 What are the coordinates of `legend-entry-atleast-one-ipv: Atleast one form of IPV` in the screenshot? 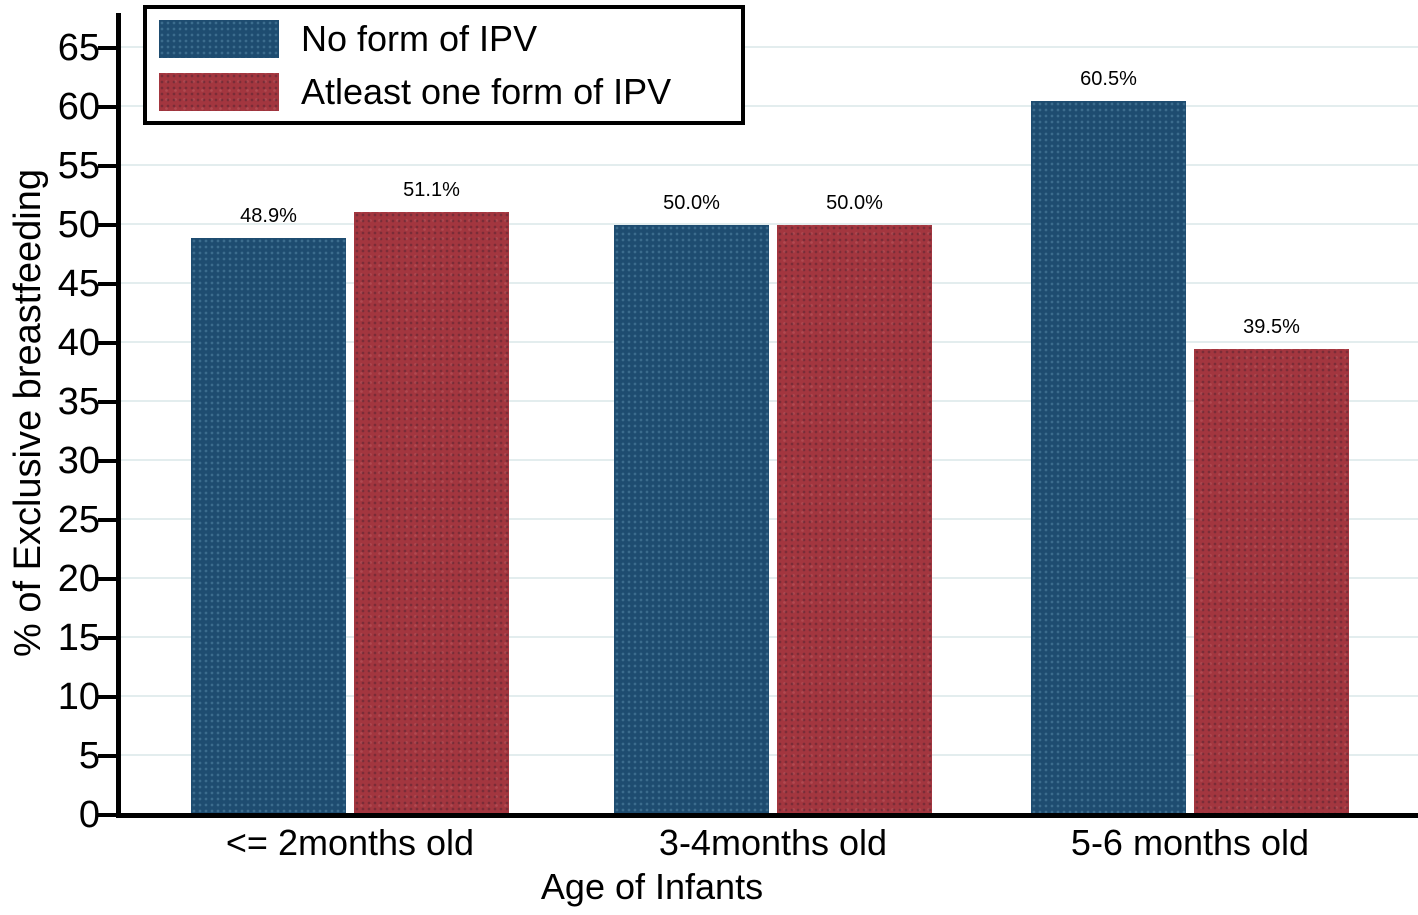 It's located at (444, 92).